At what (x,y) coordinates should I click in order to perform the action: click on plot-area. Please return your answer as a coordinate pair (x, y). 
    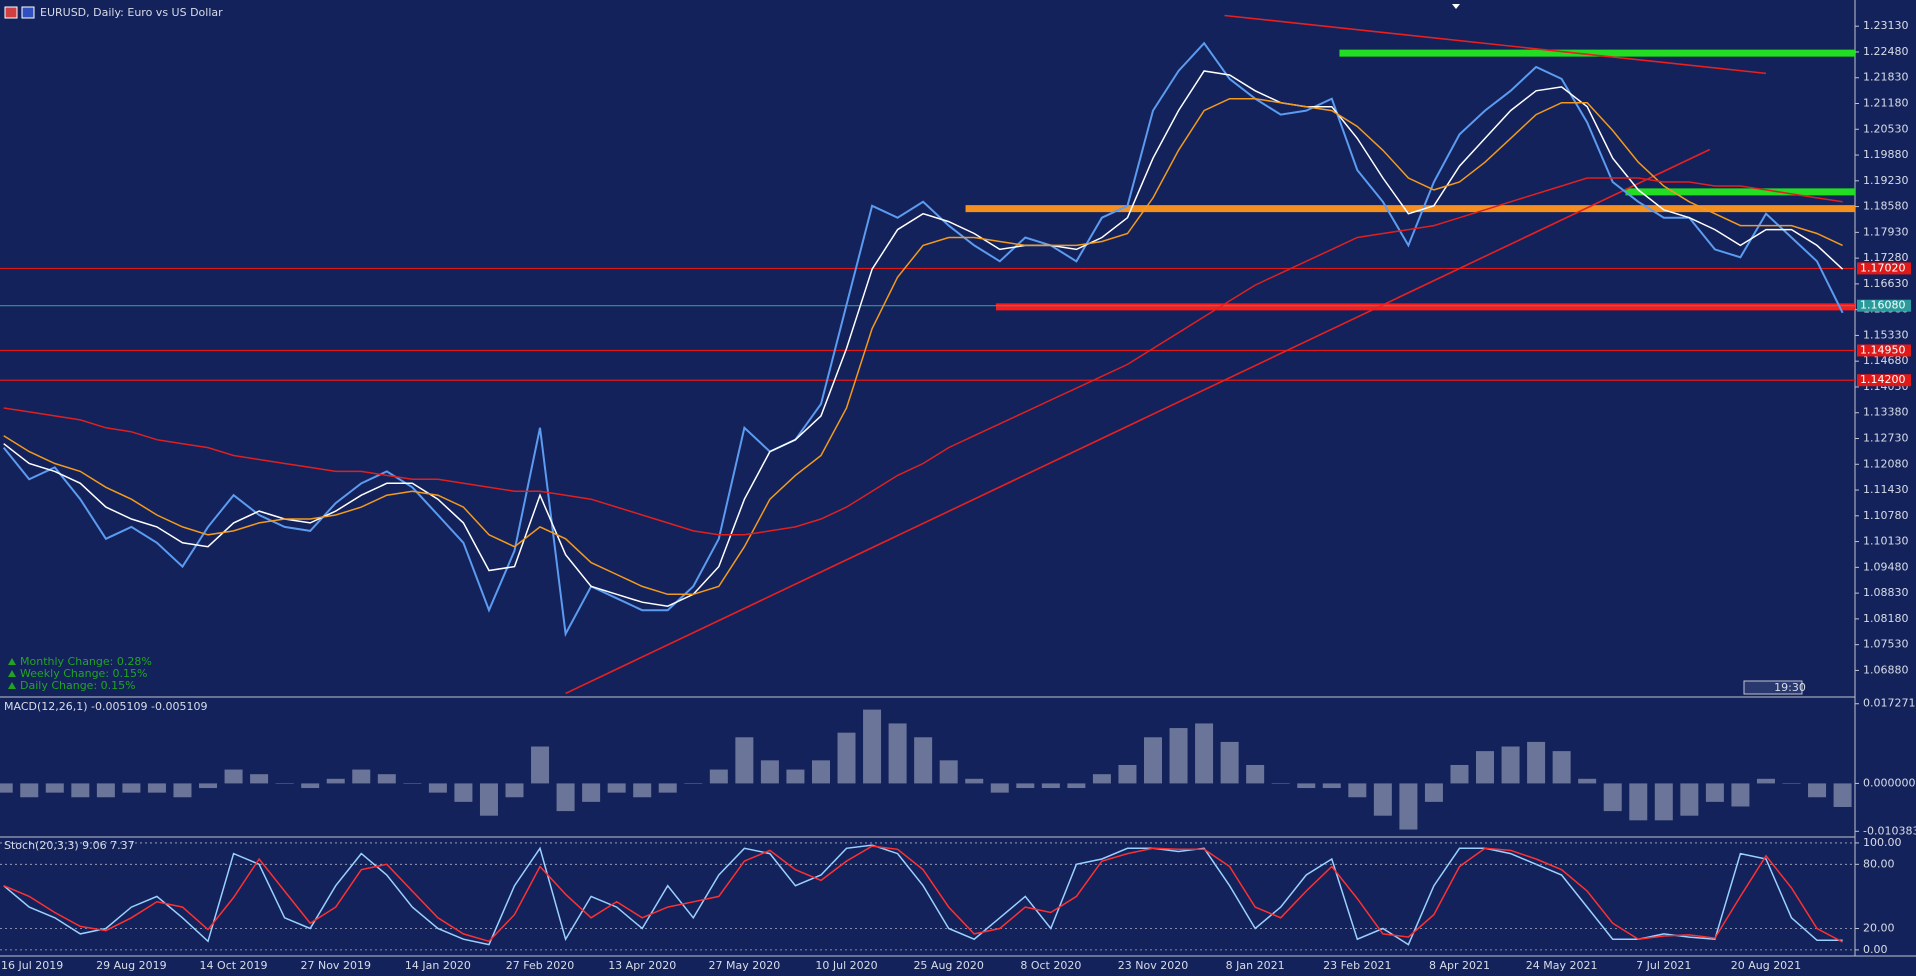
    Looking at the image, I should click on (927, 896).